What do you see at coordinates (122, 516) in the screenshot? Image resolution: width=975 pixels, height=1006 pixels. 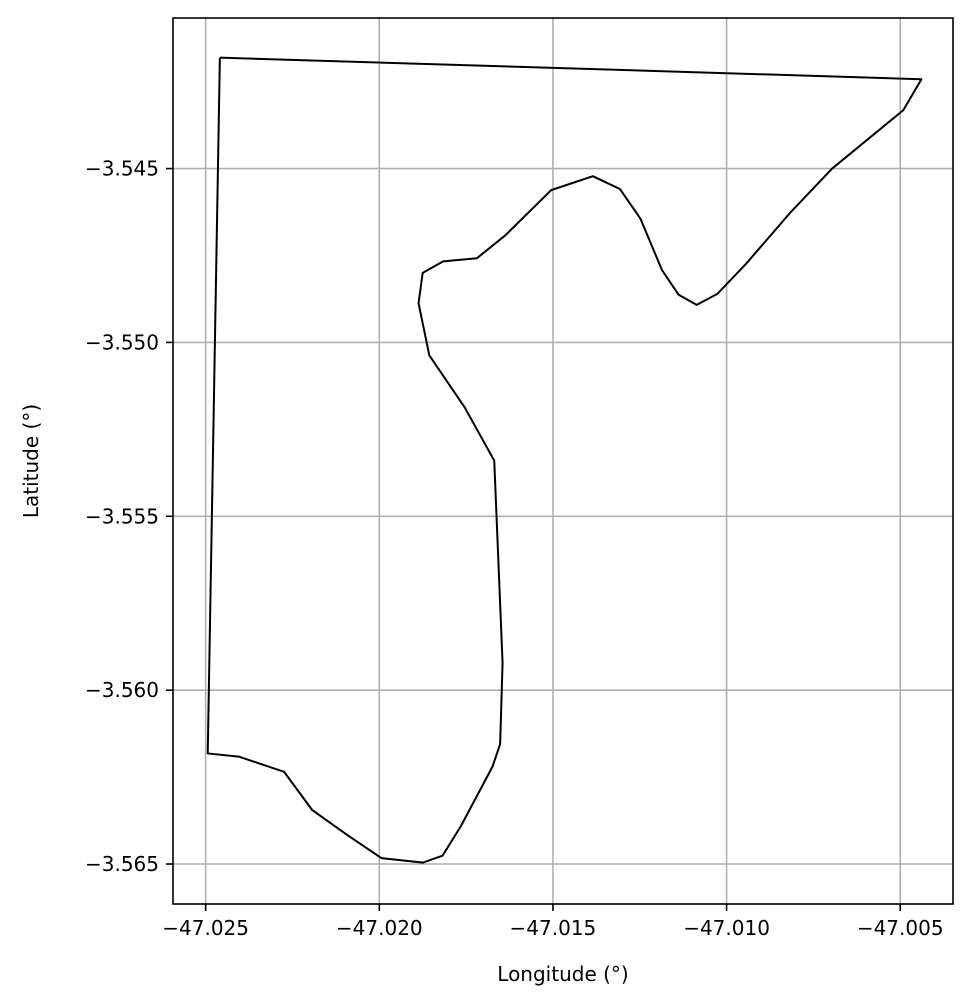 I see `y-tick-label: −3.555` at bounding box center [122, 516].